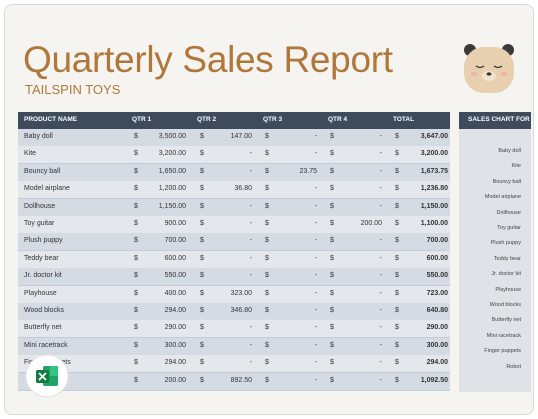 The height and width of the screenshot is (419, 538). Describe the element at coordinates (46, 345) in the screenshot. I see `product-name: Mini racetrack` at that location.